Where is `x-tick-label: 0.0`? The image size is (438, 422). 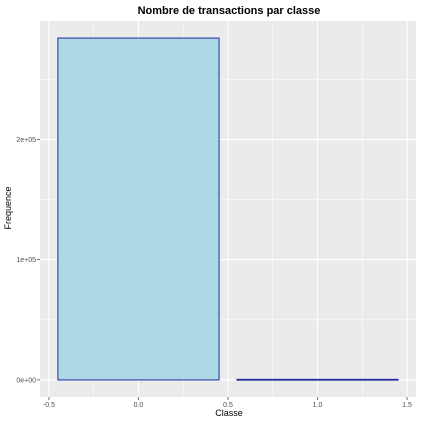
x-tick-label: 0.0 is located at coordinates (139, 405).